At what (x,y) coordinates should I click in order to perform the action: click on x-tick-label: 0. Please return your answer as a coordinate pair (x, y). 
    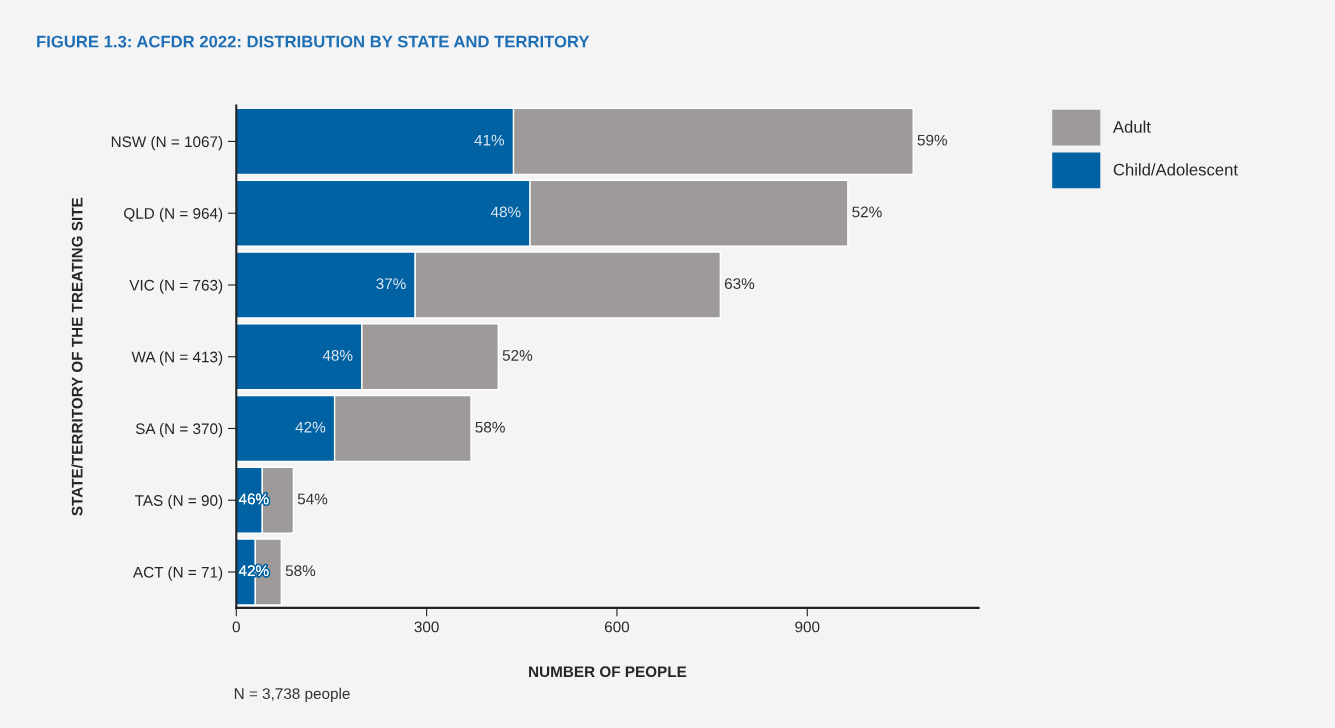
    Looking at the image, I should click on (236, 627).